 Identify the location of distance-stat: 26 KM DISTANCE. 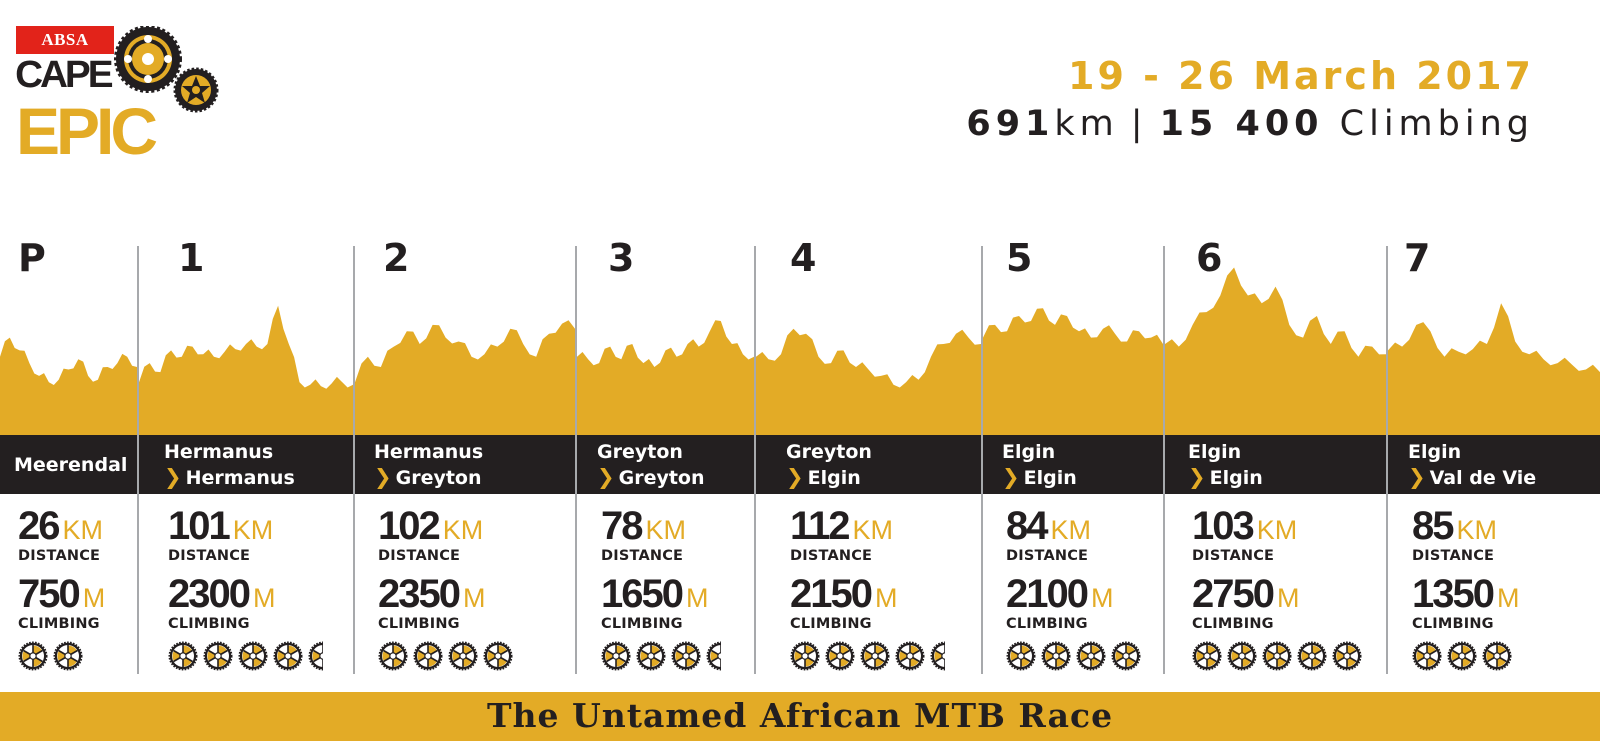
(61, 534).